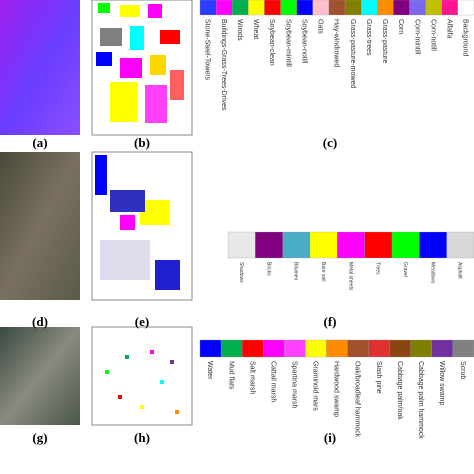 This screenshot has width=474, height=474. Describe the element at coordinates (40, 321) in the screenshot. I see `panel-caption: (d)` at that location.